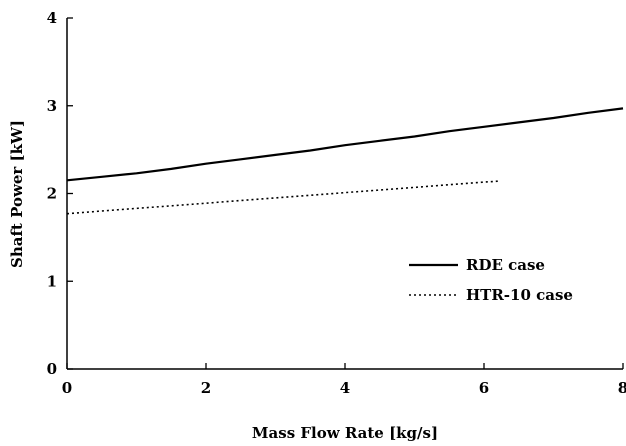  I want to click on legend-label-htr10: HTR-10 case, so click(519, 295).